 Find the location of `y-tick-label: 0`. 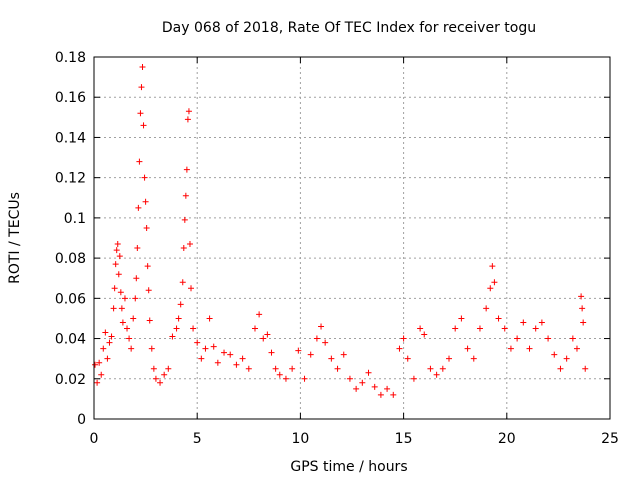

y-tick-label: 0 is located at coordinates (81, 420).